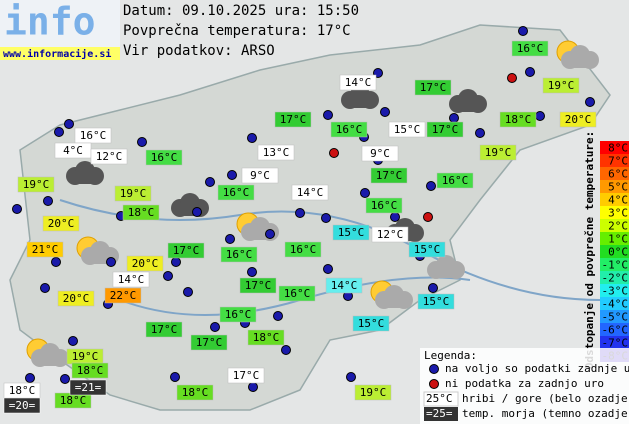 The height and width of the screenshot is (424, 629). What do you see at coordinates (618, 226) in the screenshot?
I see `scale-label: 2°C` at bounding box center [618, 226].